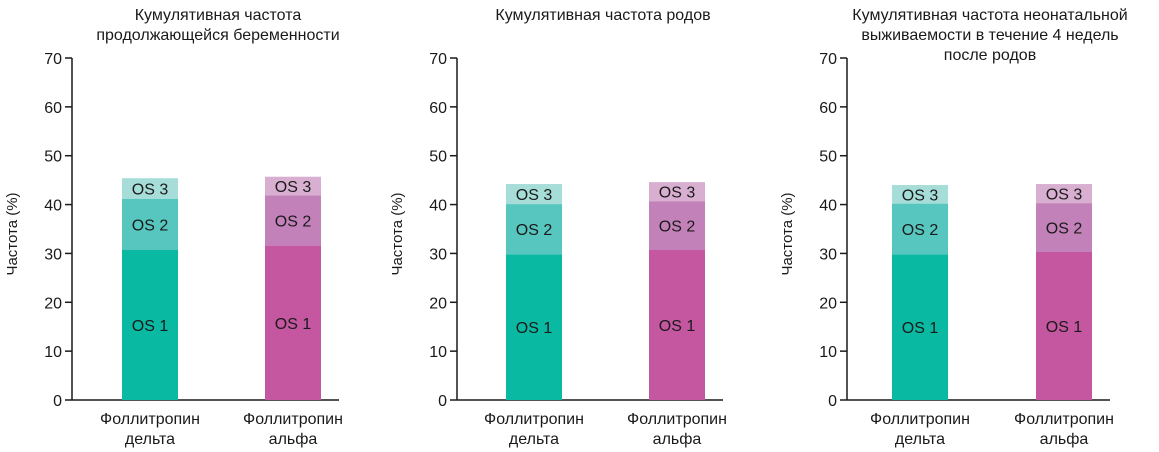 This screenshot has width=1159, height=452. Describe the element at coordinates (989, 35) in the screenshot. I see `chart-title-line: выживаемости в течение 4 недель` at that location.